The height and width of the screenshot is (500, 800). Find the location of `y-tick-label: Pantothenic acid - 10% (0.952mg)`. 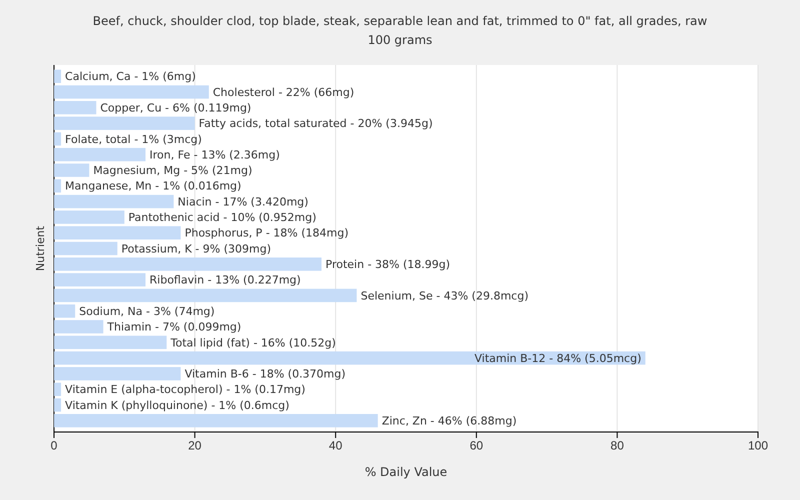

y-tick-label: Pantothenic acid - 10% (0.952mg) is located at coordinates (222, 217).